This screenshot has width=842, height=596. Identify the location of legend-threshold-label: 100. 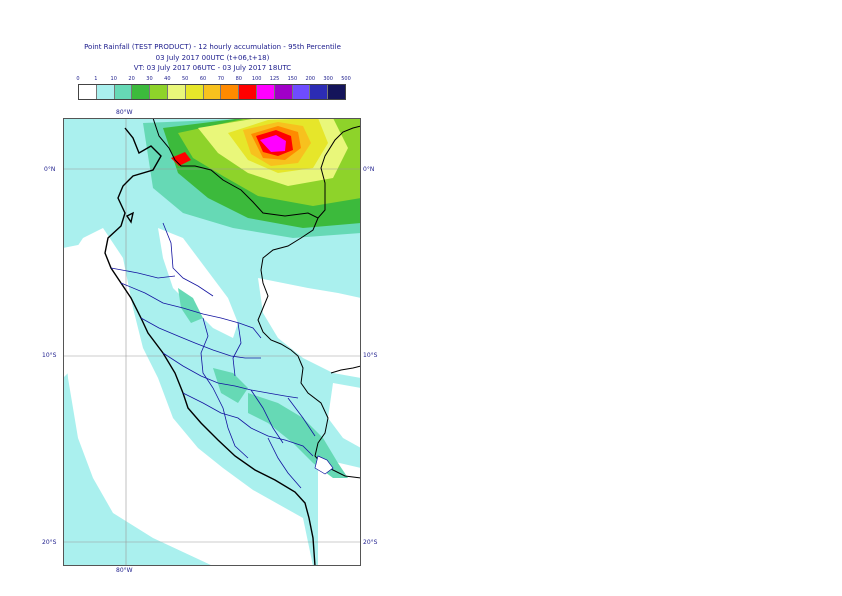
(256, 79).